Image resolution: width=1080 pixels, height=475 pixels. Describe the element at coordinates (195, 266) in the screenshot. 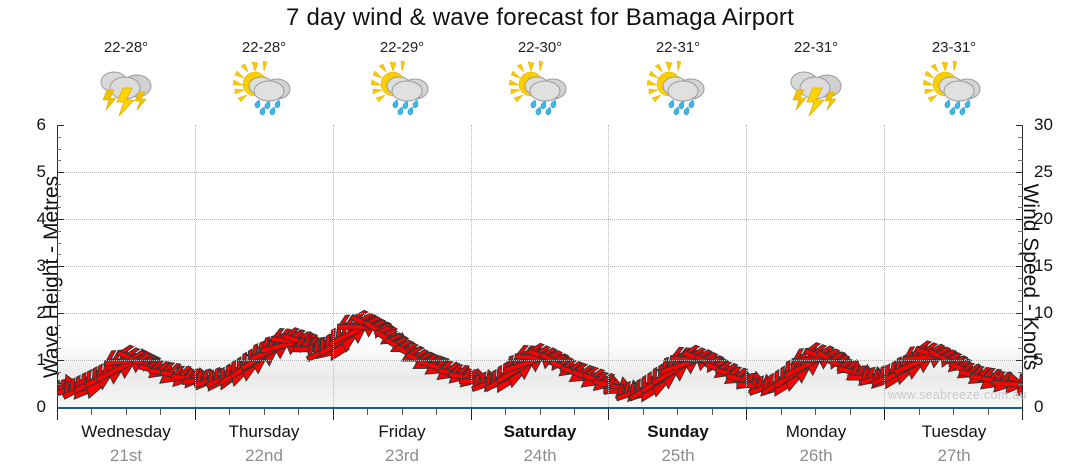

I see `gridline-v-day1` at that location.